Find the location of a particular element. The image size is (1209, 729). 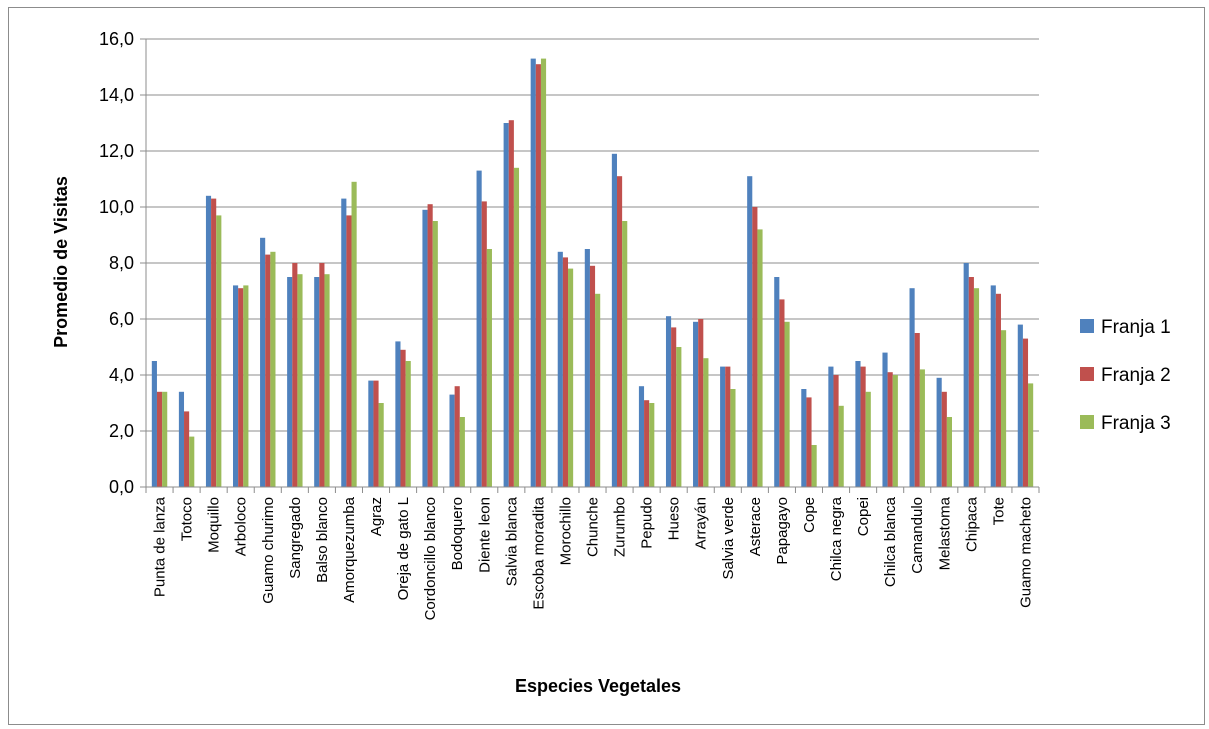

x-tick-label: Agraz is located at coordinates (376, 516).